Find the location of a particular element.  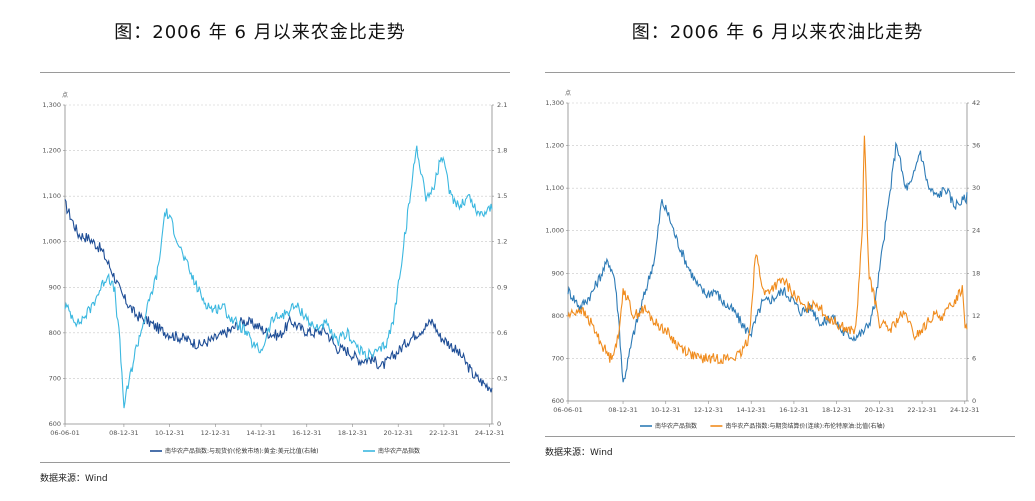

y-right-tick-label: 42 is located at coordinates (976, 103).